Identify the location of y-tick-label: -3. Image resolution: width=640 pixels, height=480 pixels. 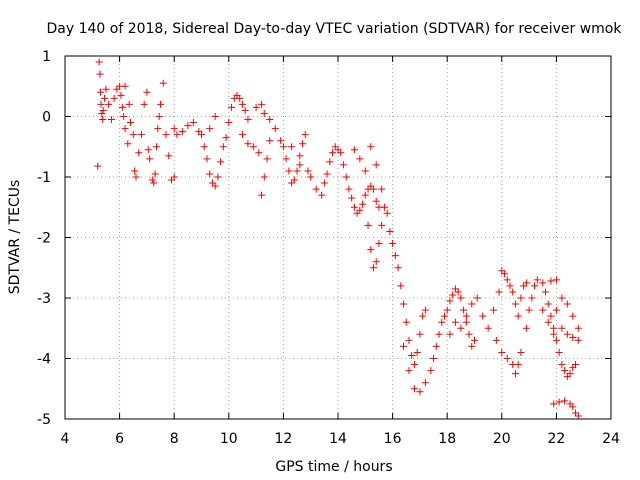
(44, 299).